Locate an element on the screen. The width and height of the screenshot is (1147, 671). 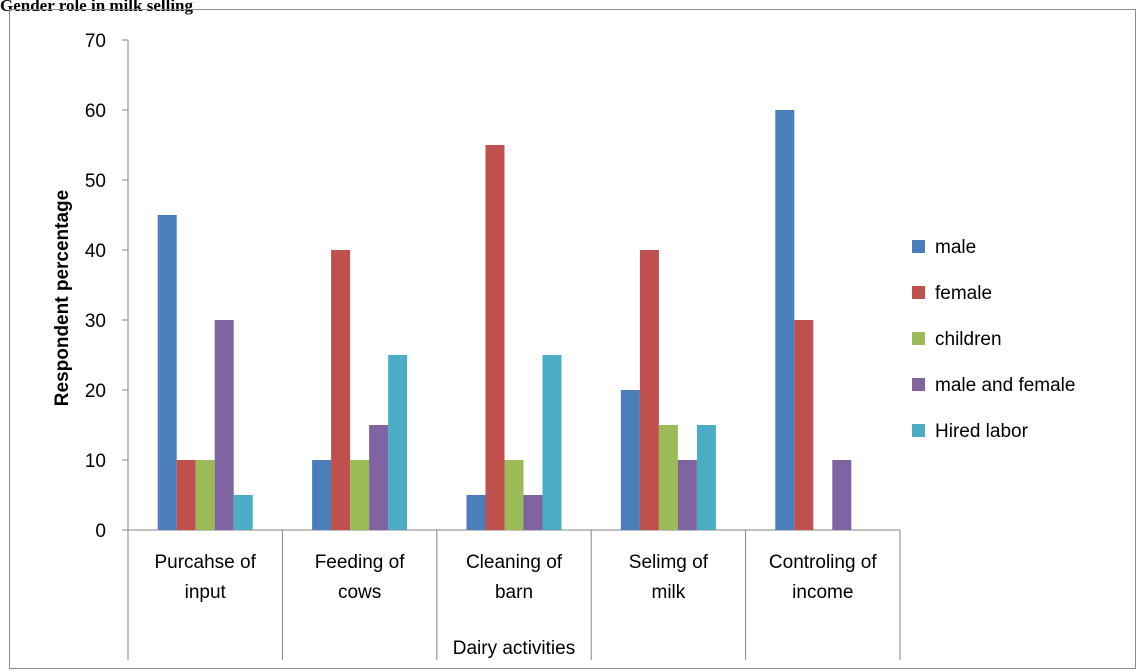
legend-label: children is located at coordinates (968, 339).